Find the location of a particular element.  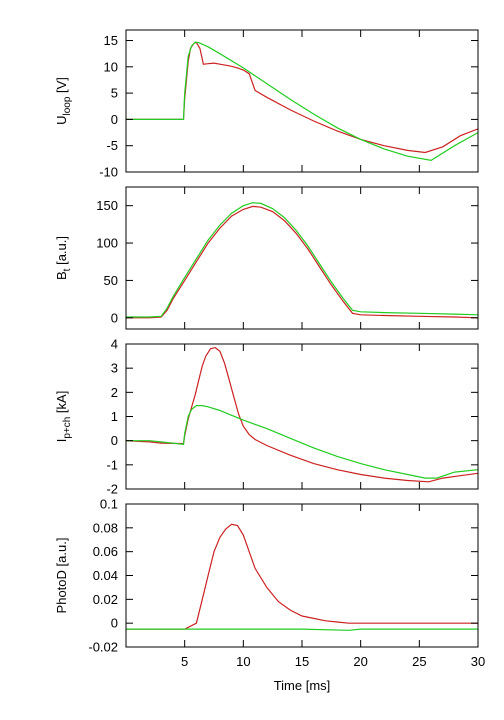

y-axis-title-unit: [V] is located at coordinates (61, 87).